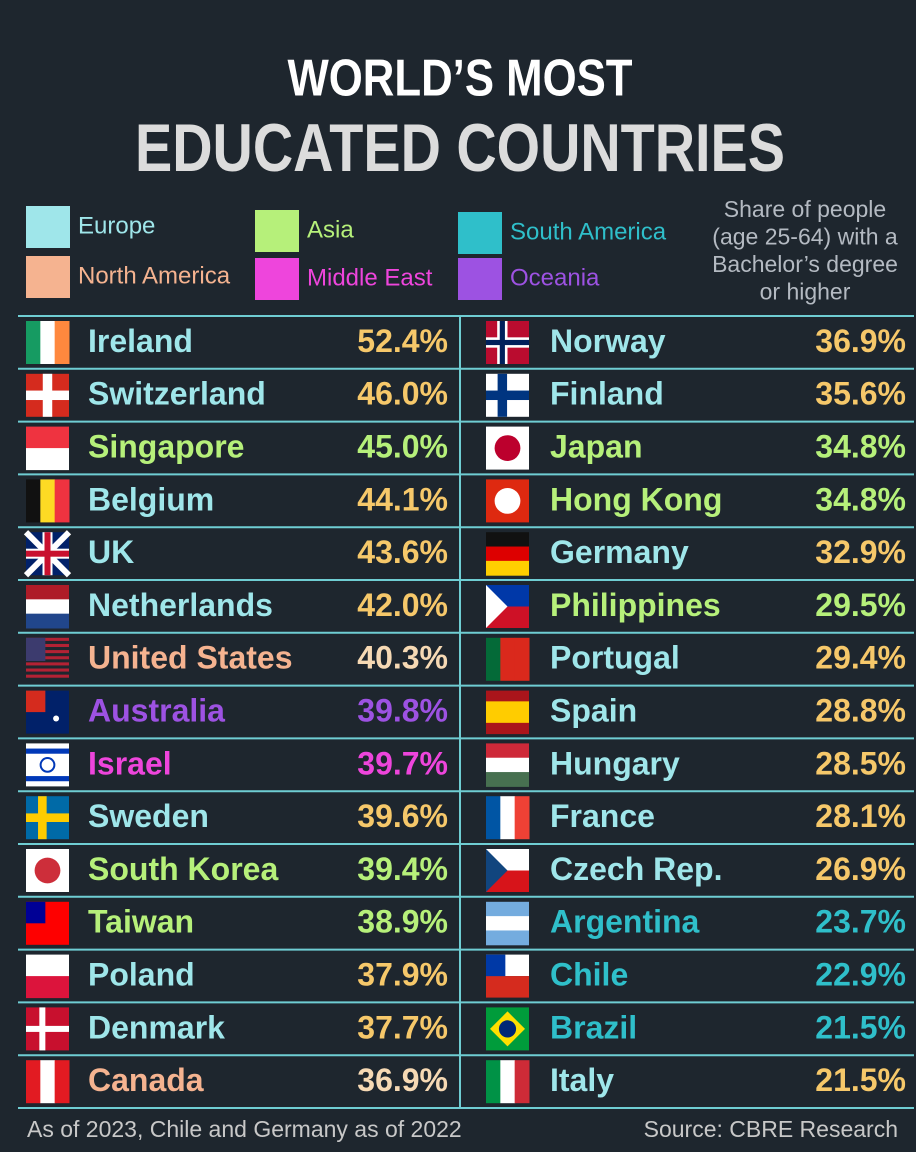 Image resolution: width=916 pixels, height=1152 pixels. What do you see at coordinates (166, 446) in the screenshot?
I see `country-name: Singapore` at bounding box center [166, 446].